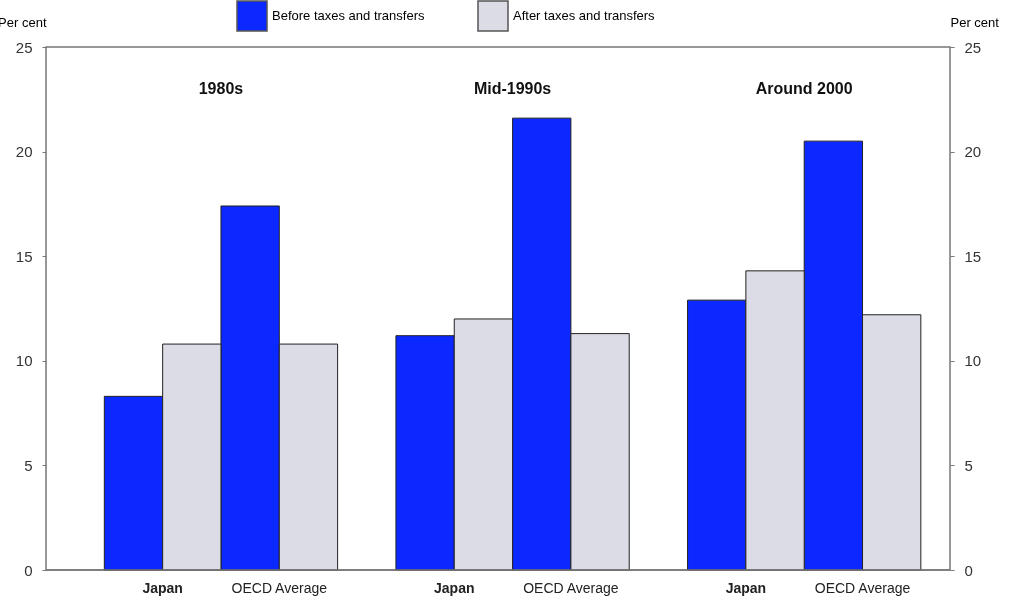 The height and width of the screenshot is (607, 1022). Describe the element at coordinates (23, 22) in the screenshot. I see `y-axis-title: Per cent` at that location.